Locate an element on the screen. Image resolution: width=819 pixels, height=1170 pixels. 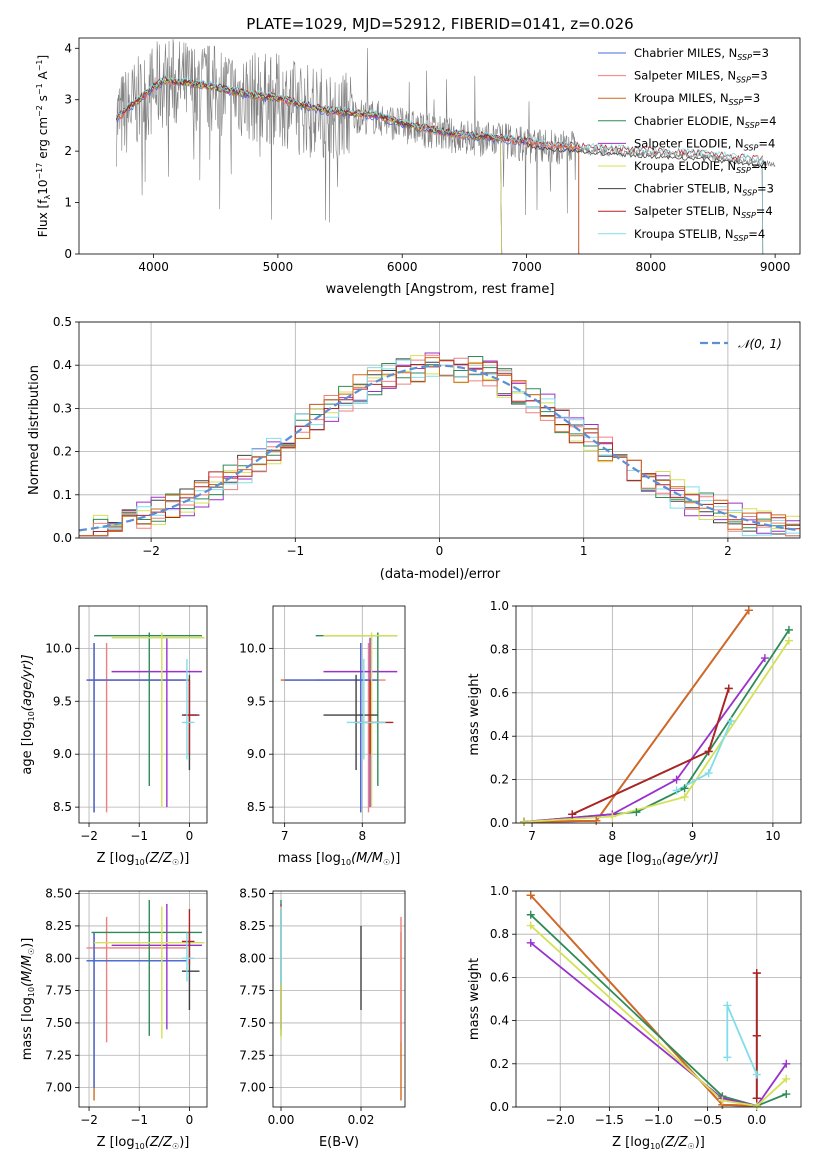
y-tick-label: 0.0 is located at coordinates (499, 1107).